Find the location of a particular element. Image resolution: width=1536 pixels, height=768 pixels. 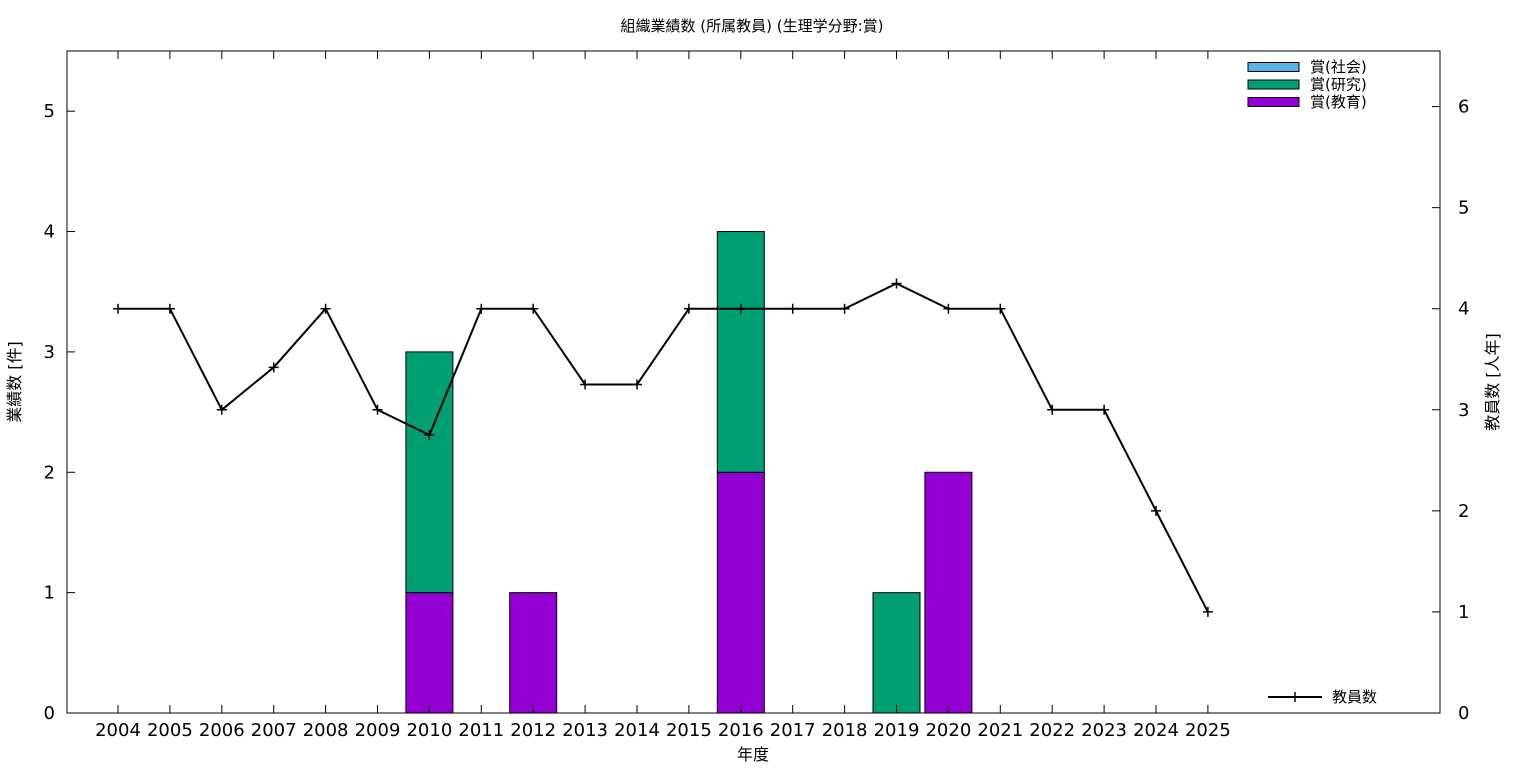

bar-0-2010 is located at coordinates (429, 653).